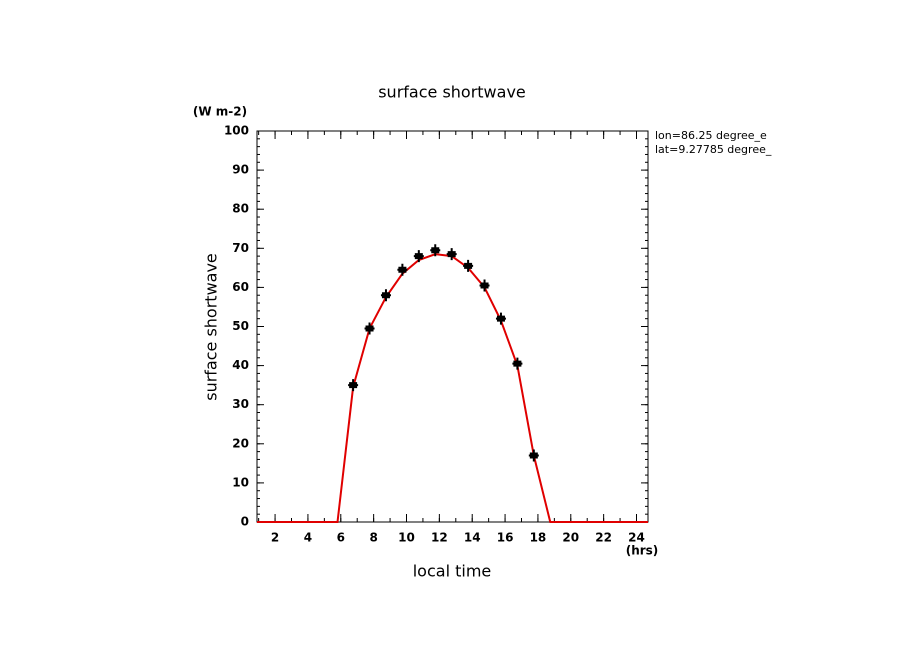 The image size is (904, 654). What do you see at coordinates (711, 135) in the screenshot?
I see `annotation: lon=86.25 degree_e` at bounding box center [711, 135].